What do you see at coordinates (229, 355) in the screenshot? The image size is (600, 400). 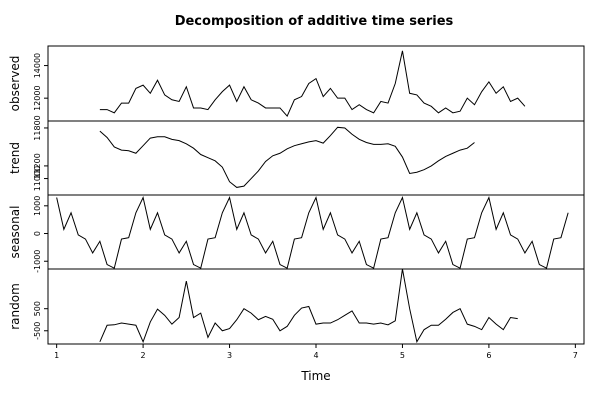 I see `x-tick-label: 3` at bounding box center [229, 355].